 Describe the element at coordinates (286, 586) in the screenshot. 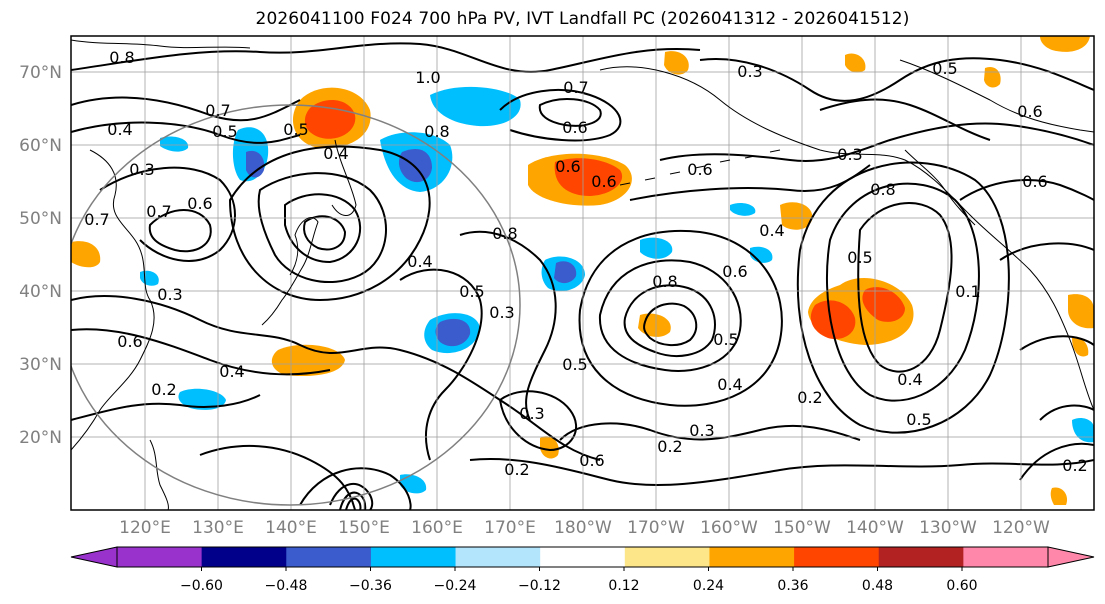

I see `colorbar-tick-label: −0.48` at that location.